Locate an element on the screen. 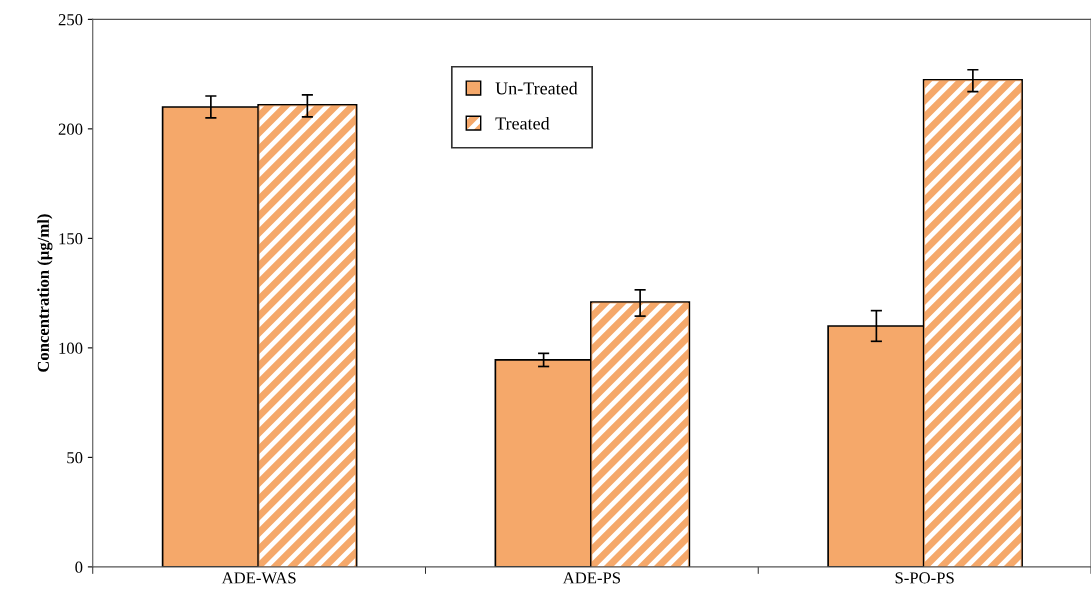  legend-label: Un-Treated is located at coordinates (536, 88).